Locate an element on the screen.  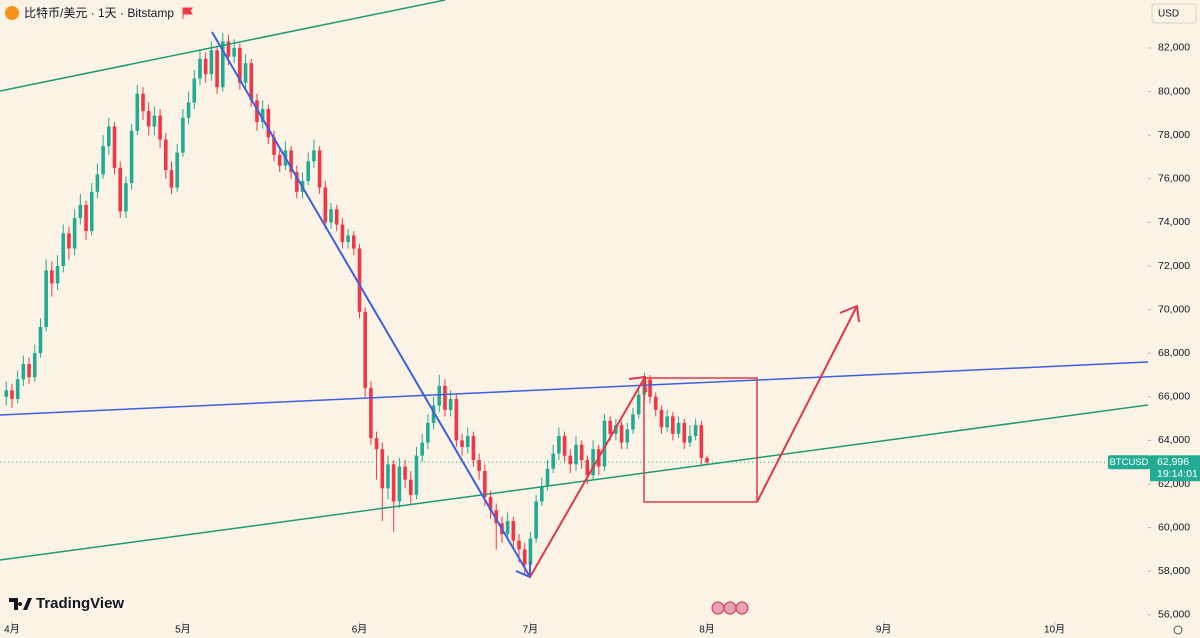
x-tick-label: 7月 is located at coordinates (531, 630).